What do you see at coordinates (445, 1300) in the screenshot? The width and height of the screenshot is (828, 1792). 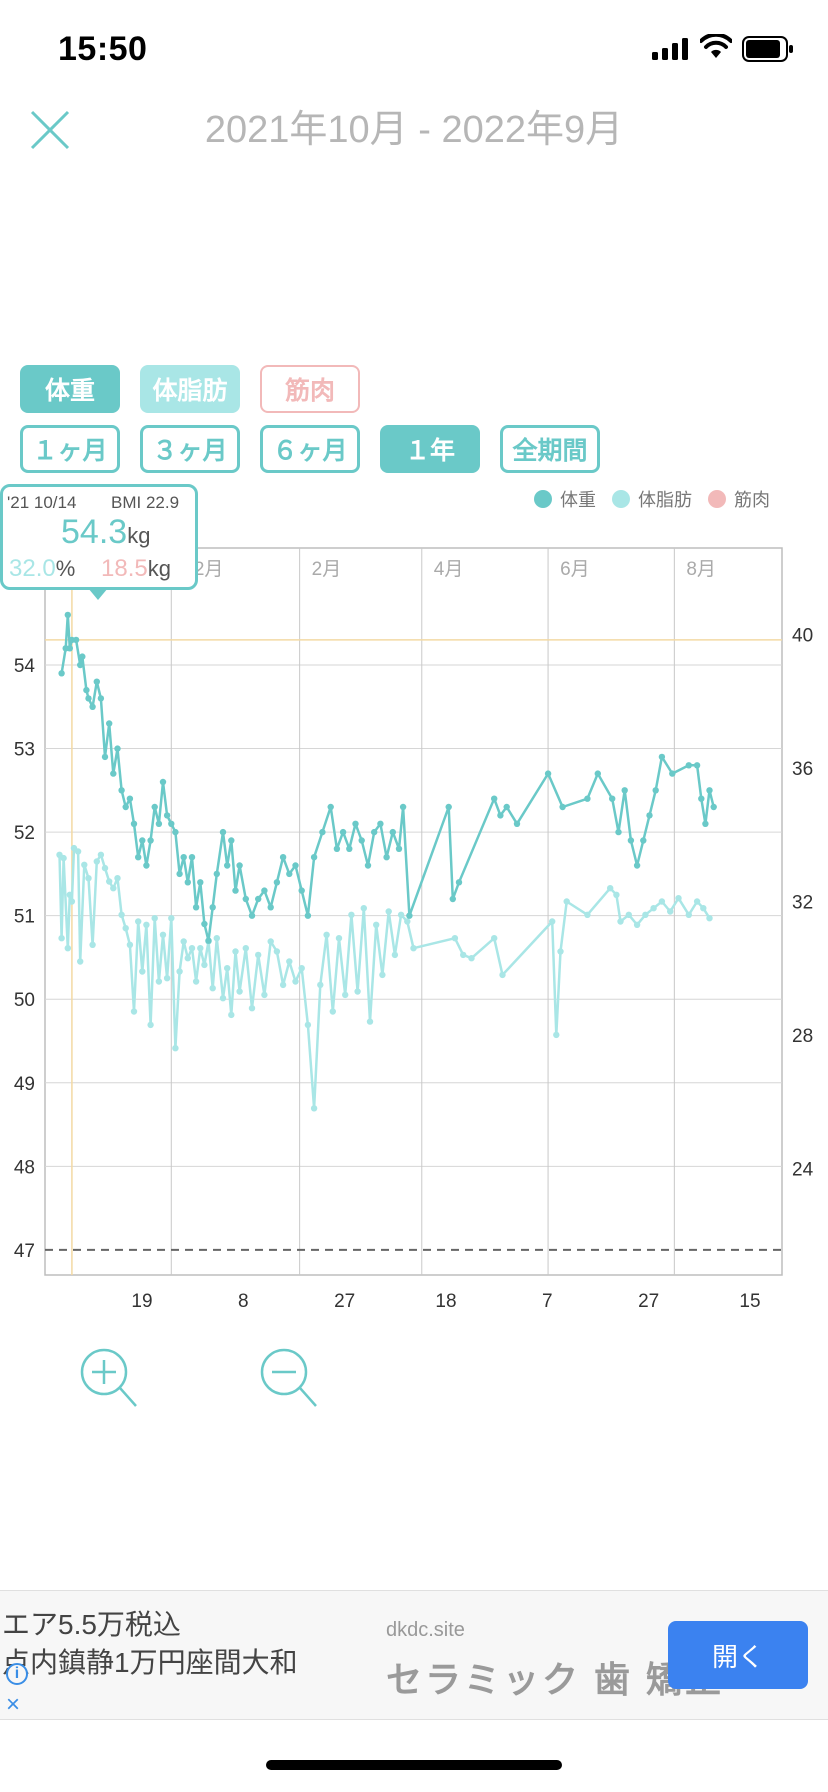 I see `x-tick-label: 18` at bounding box center [445, 1300].